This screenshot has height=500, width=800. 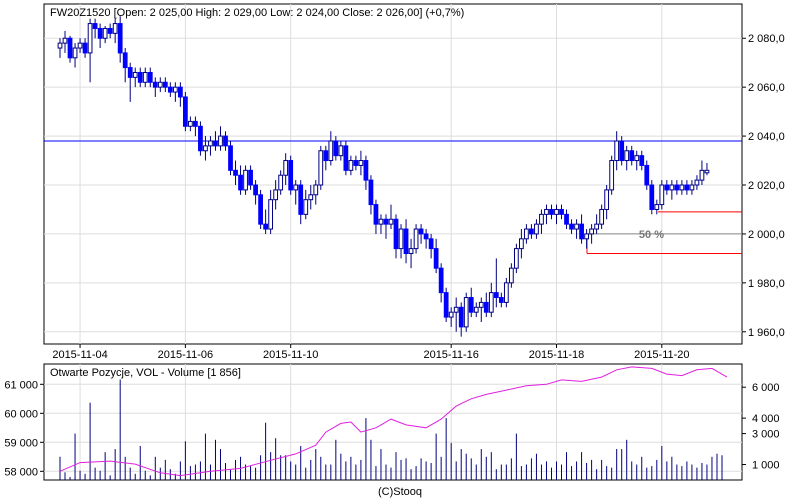 What do you see at coordinates (651, 235) in the screenshot?
I see `fib-level-label: 50 %` at bounding box center [651, 235].